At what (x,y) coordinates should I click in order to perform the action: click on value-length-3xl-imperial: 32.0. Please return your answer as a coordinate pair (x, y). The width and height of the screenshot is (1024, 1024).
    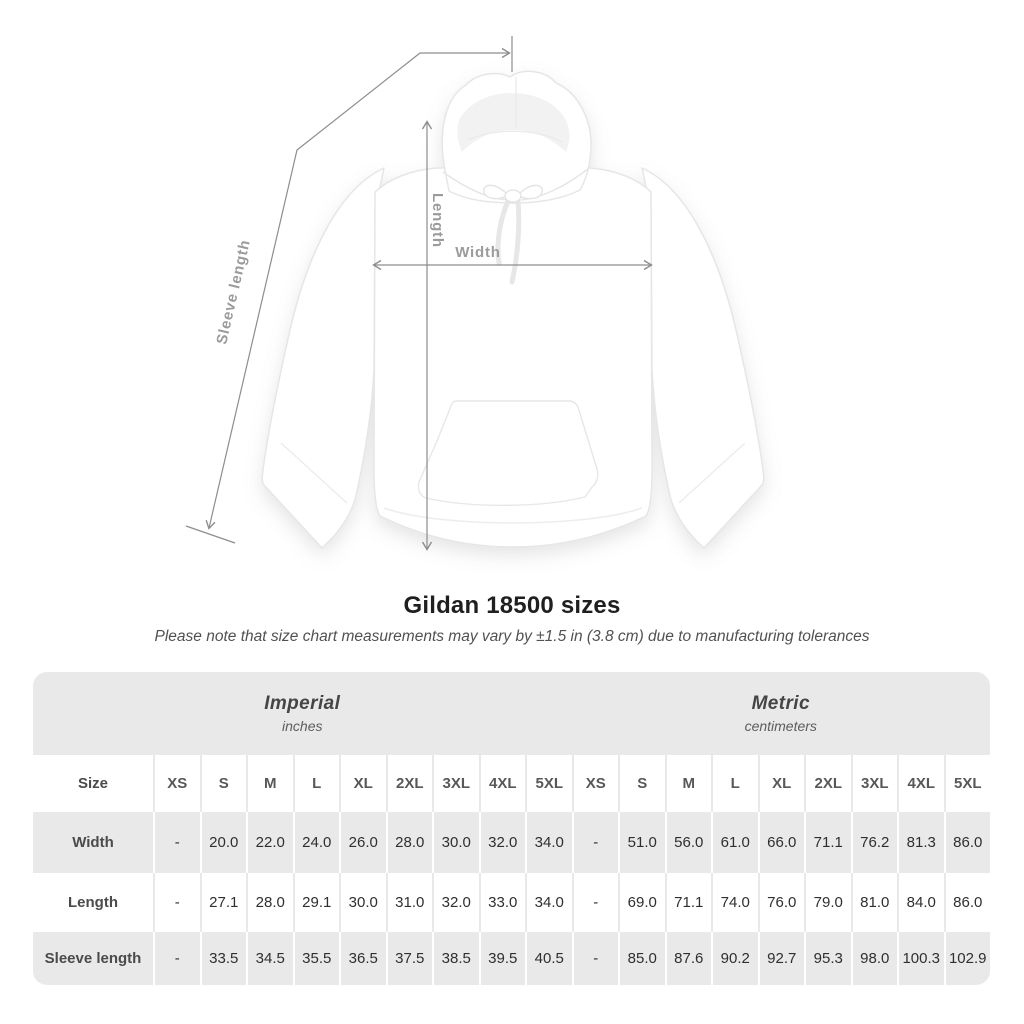
    Looking at the image, I should click on (455, 902).